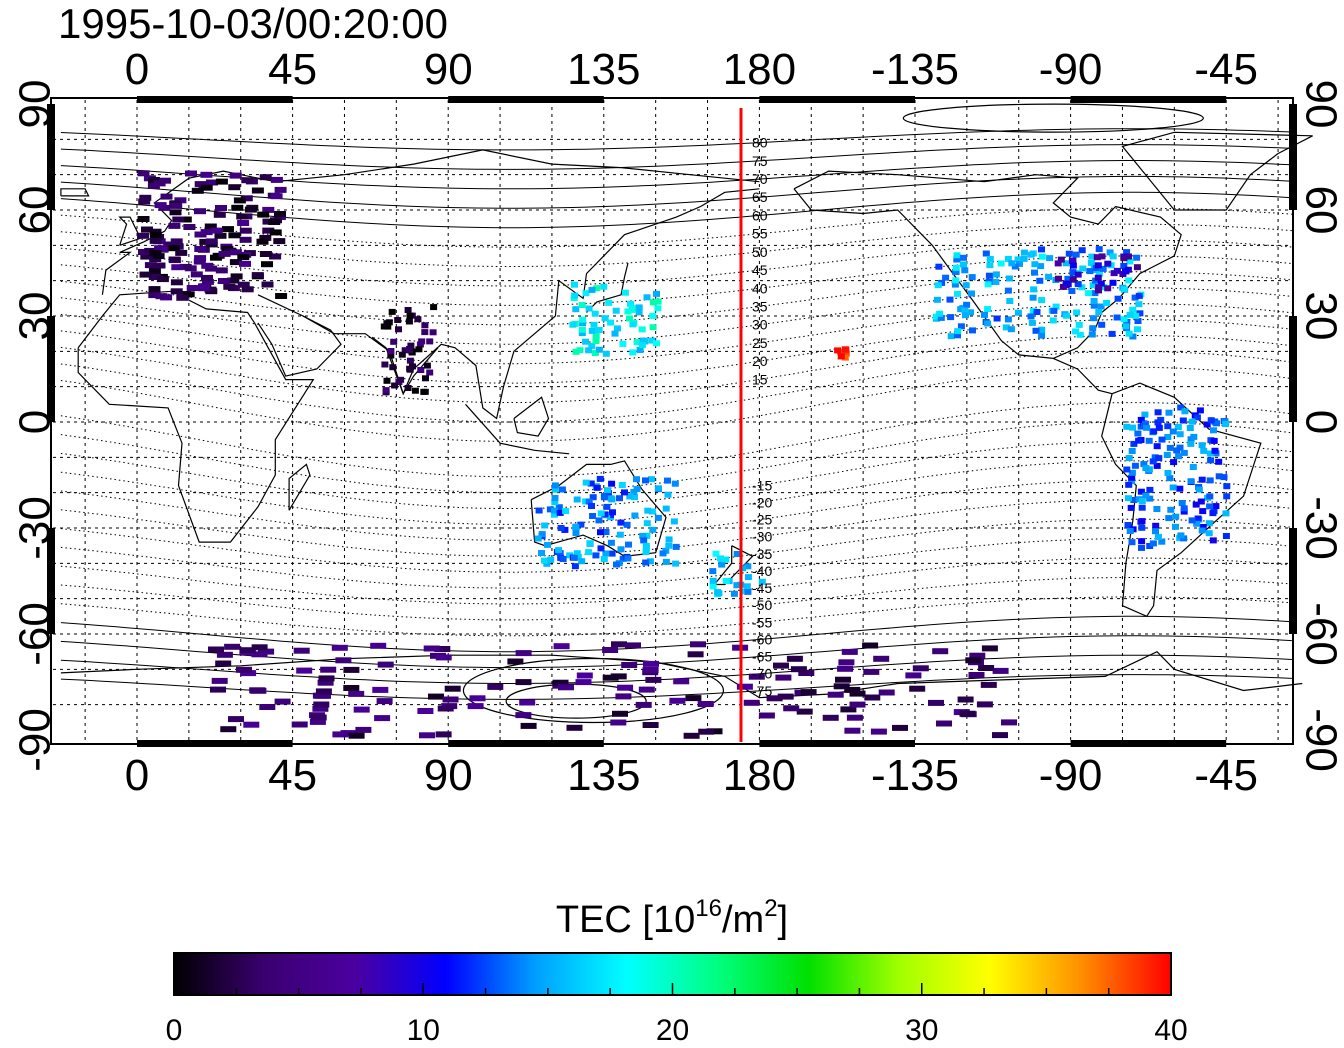 The width and height of the screenshot is (1344, 1048). Describe the element at coordinates (760, 161) in the screenshot. I see `contour-label: 75` at that location.